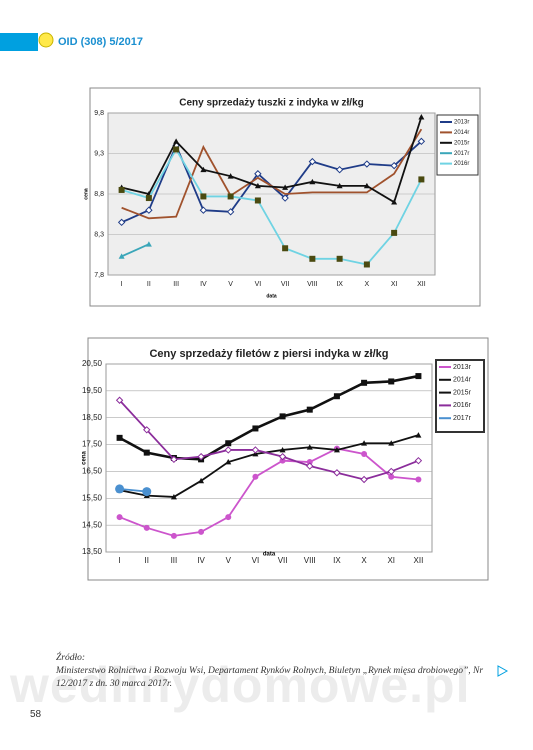 This screenshot has height=750, width=533. What do you see at coordinates (19, 42) in the screenshot?
I see `header-bar` at bounding box center [19, 42].